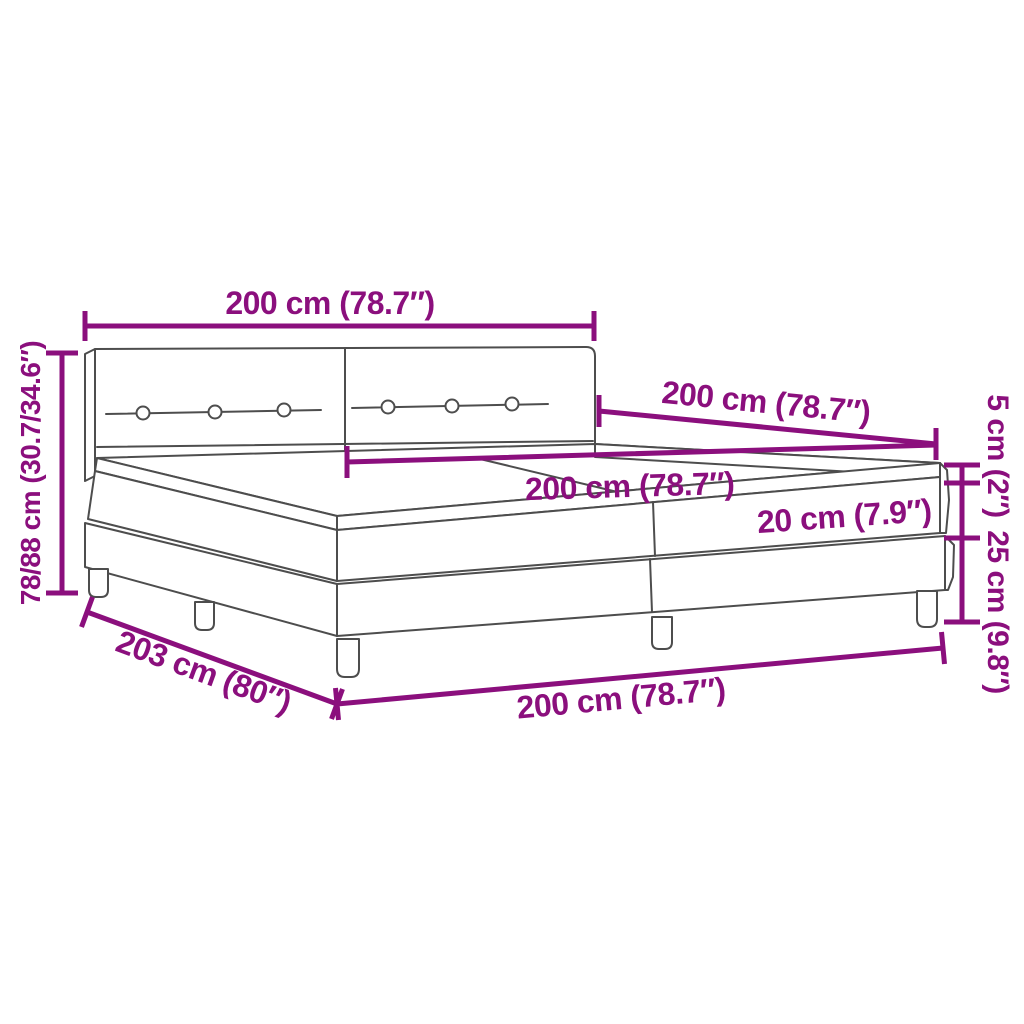 The width and height of the screenshot is (1024, 1024). Describe the element at coordinates (513, 623) in the screenshot. I see `bed-legs` at that location.